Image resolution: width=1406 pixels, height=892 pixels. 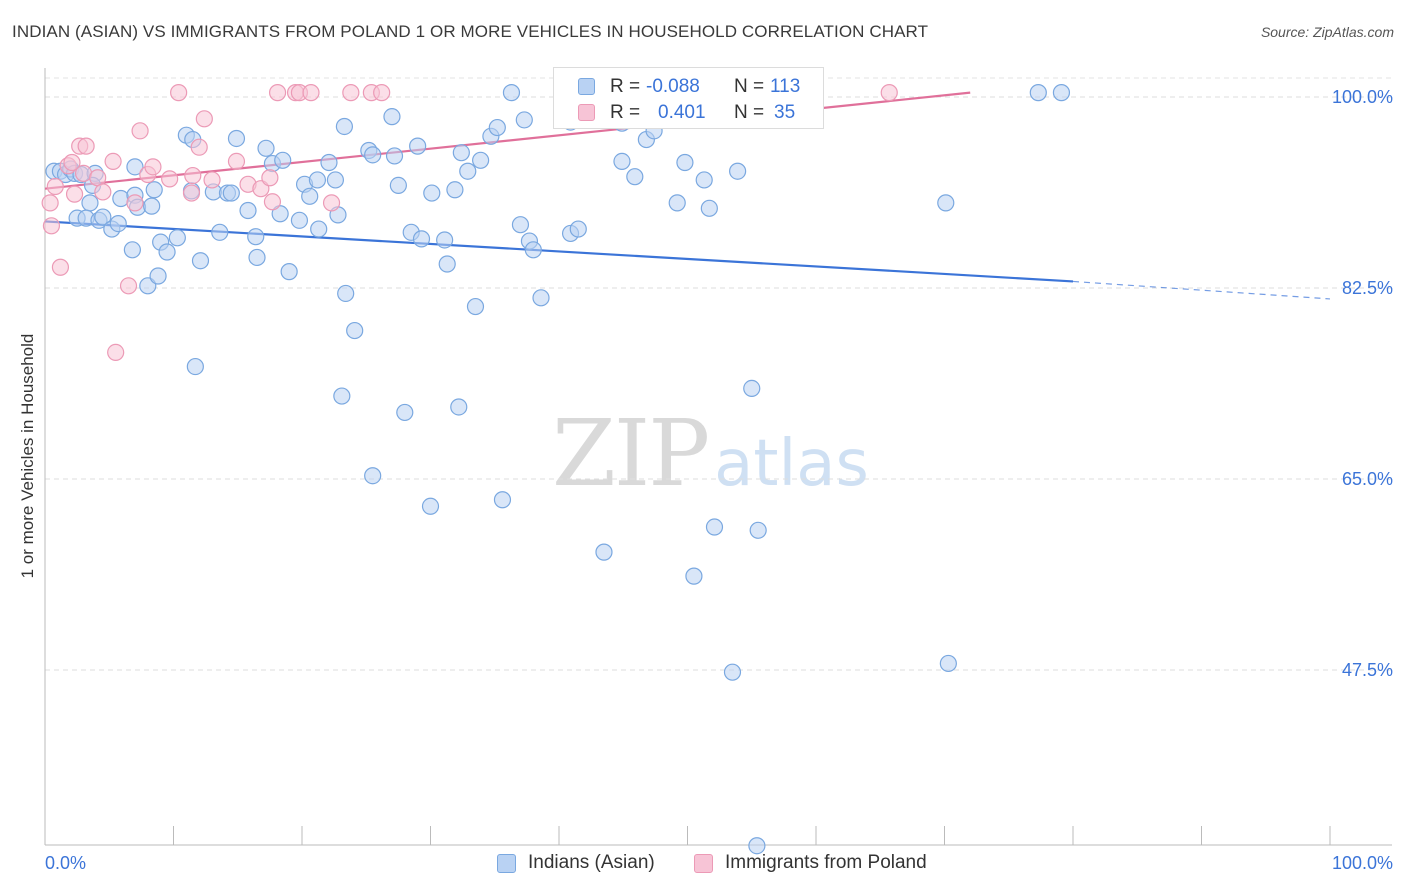 What do you see at coordinates (506, 863) in the screenshot?
I see `bottom-legend-swatch-indians` at bounding box center [506, 863].